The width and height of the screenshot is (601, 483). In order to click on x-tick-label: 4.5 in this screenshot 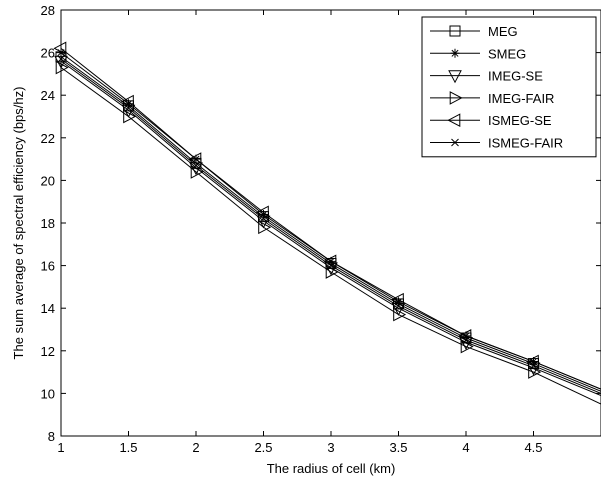, I will do `click(533, 447)`.